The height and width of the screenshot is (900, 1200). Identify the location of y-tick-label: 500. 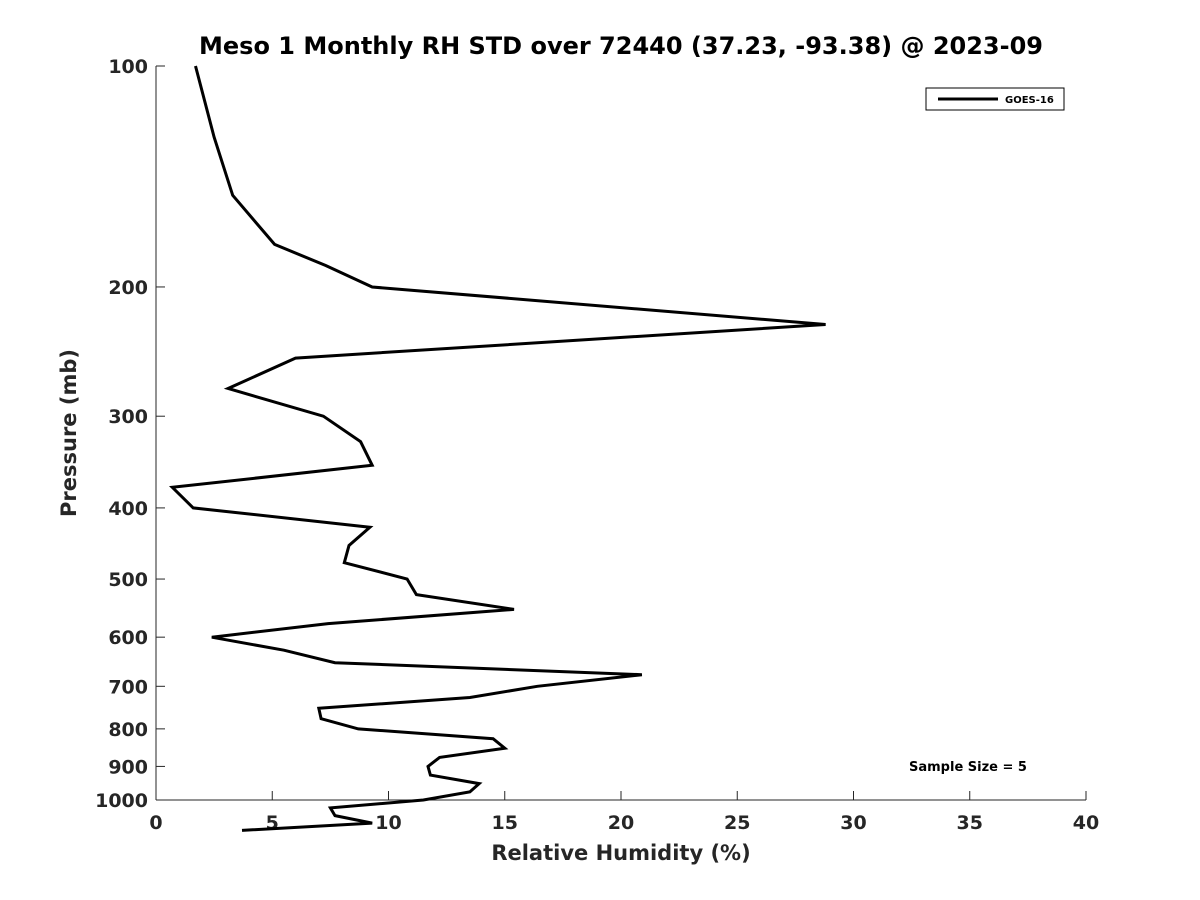
(128, 580).